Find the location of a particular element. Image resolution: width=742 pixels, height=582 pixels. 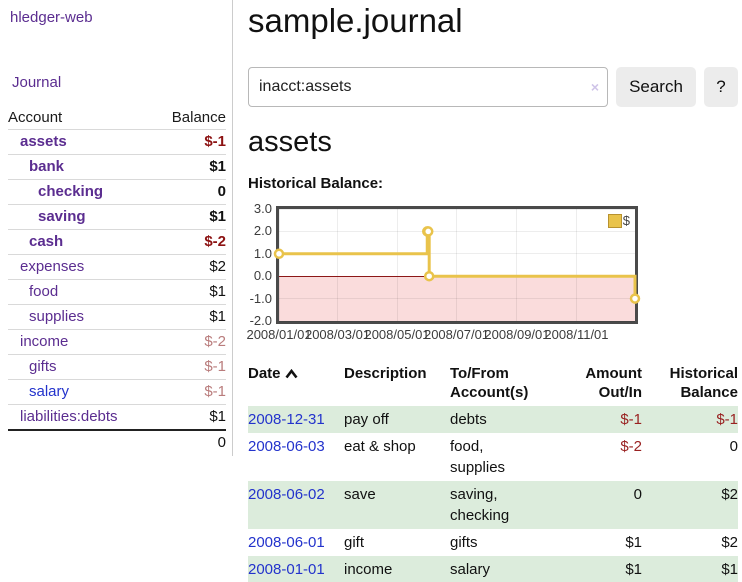

account-row: salary $-1 is located at coordinates (117, 392).